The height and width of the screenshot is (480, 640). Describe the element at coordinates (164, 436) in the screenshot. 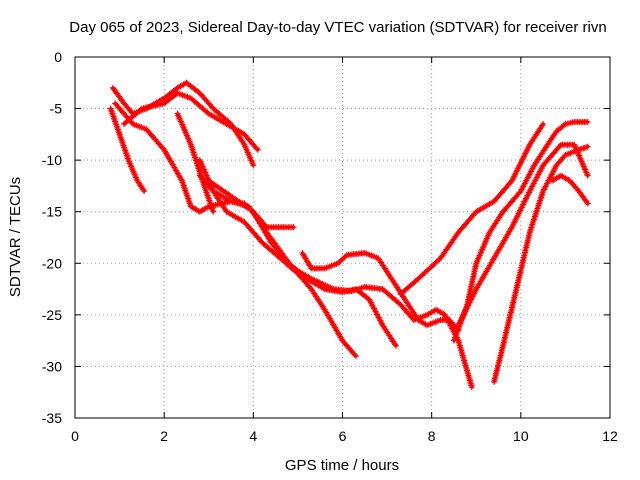

I see `x-tick-label: 2` at that location.